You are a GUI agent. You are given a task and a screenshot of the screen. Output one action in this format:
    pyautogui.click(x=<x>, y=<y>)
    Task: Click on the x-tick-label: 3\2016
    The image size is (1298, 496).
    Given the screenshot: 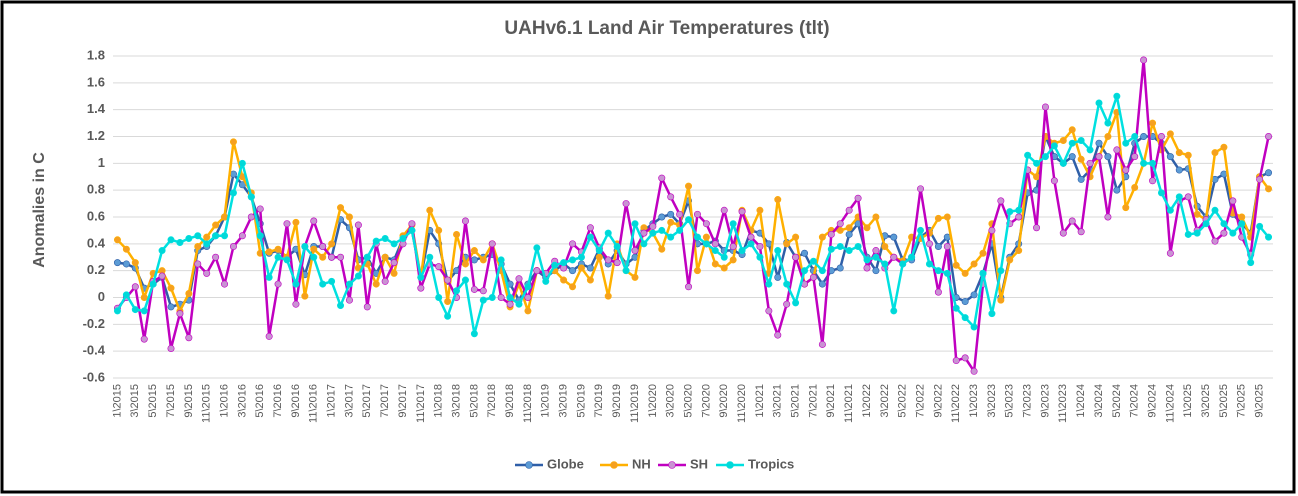 What is the action you would take?
    pyautogui.click(x=242, y=401)
    